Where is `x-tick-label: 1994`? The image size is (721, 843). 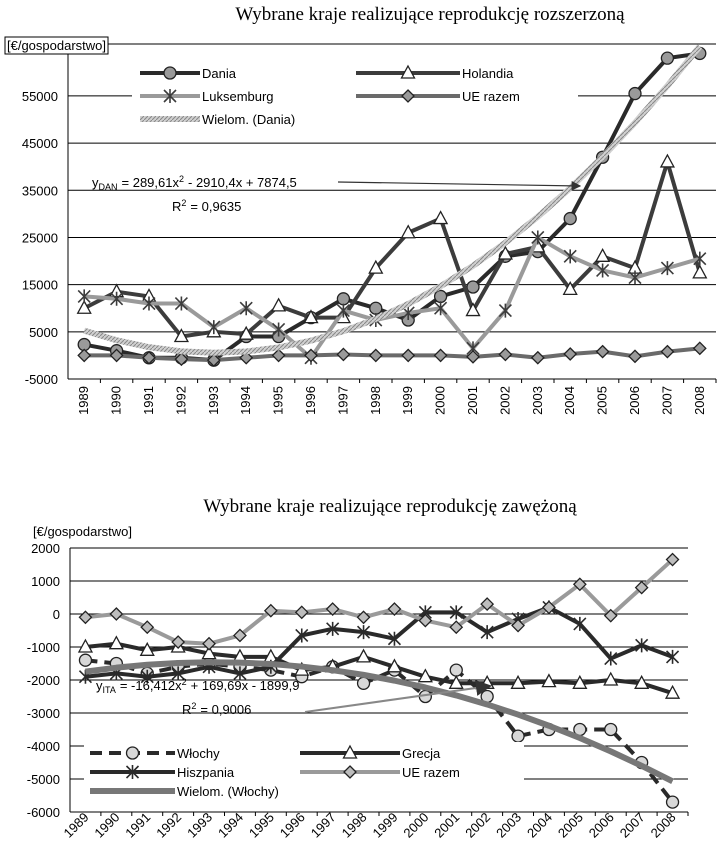 x-tick-label: 1994 is located at coordinates (245, 400).